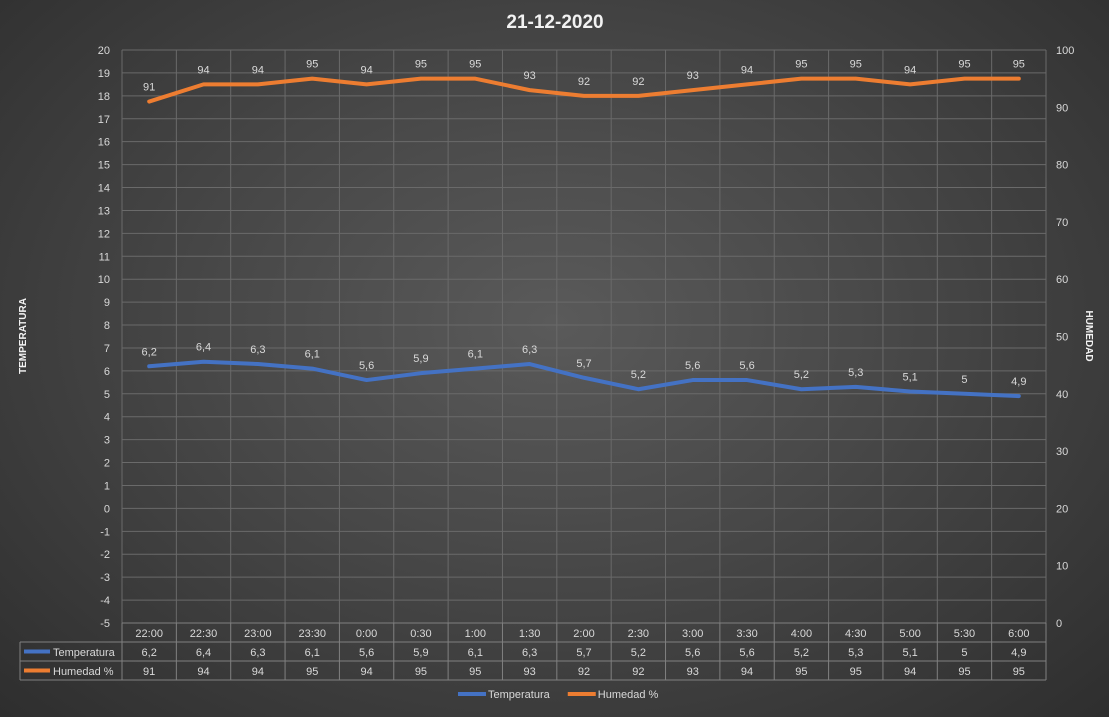 This screenshot has width=1109, height=717. Describe the element at coordinates (638, 634) in the screenshot. I see `x-tick-label: 2:30` at that location.